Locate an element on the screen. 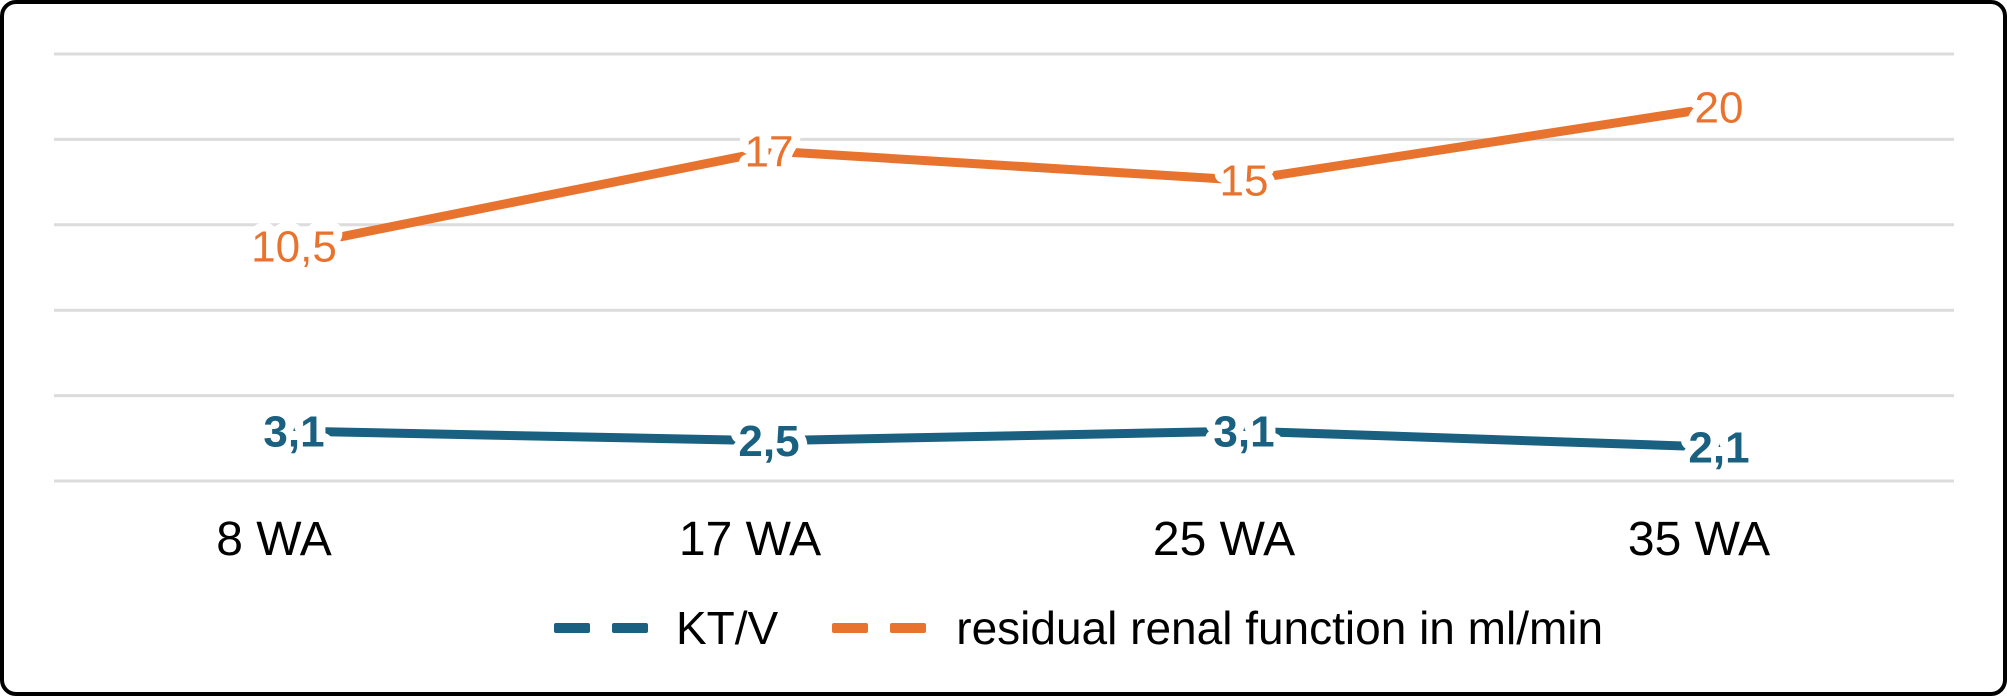 Image resolution: width=2007 pixels, height=696 pixels. data-label: 17 is located at coordinates (769, 151).